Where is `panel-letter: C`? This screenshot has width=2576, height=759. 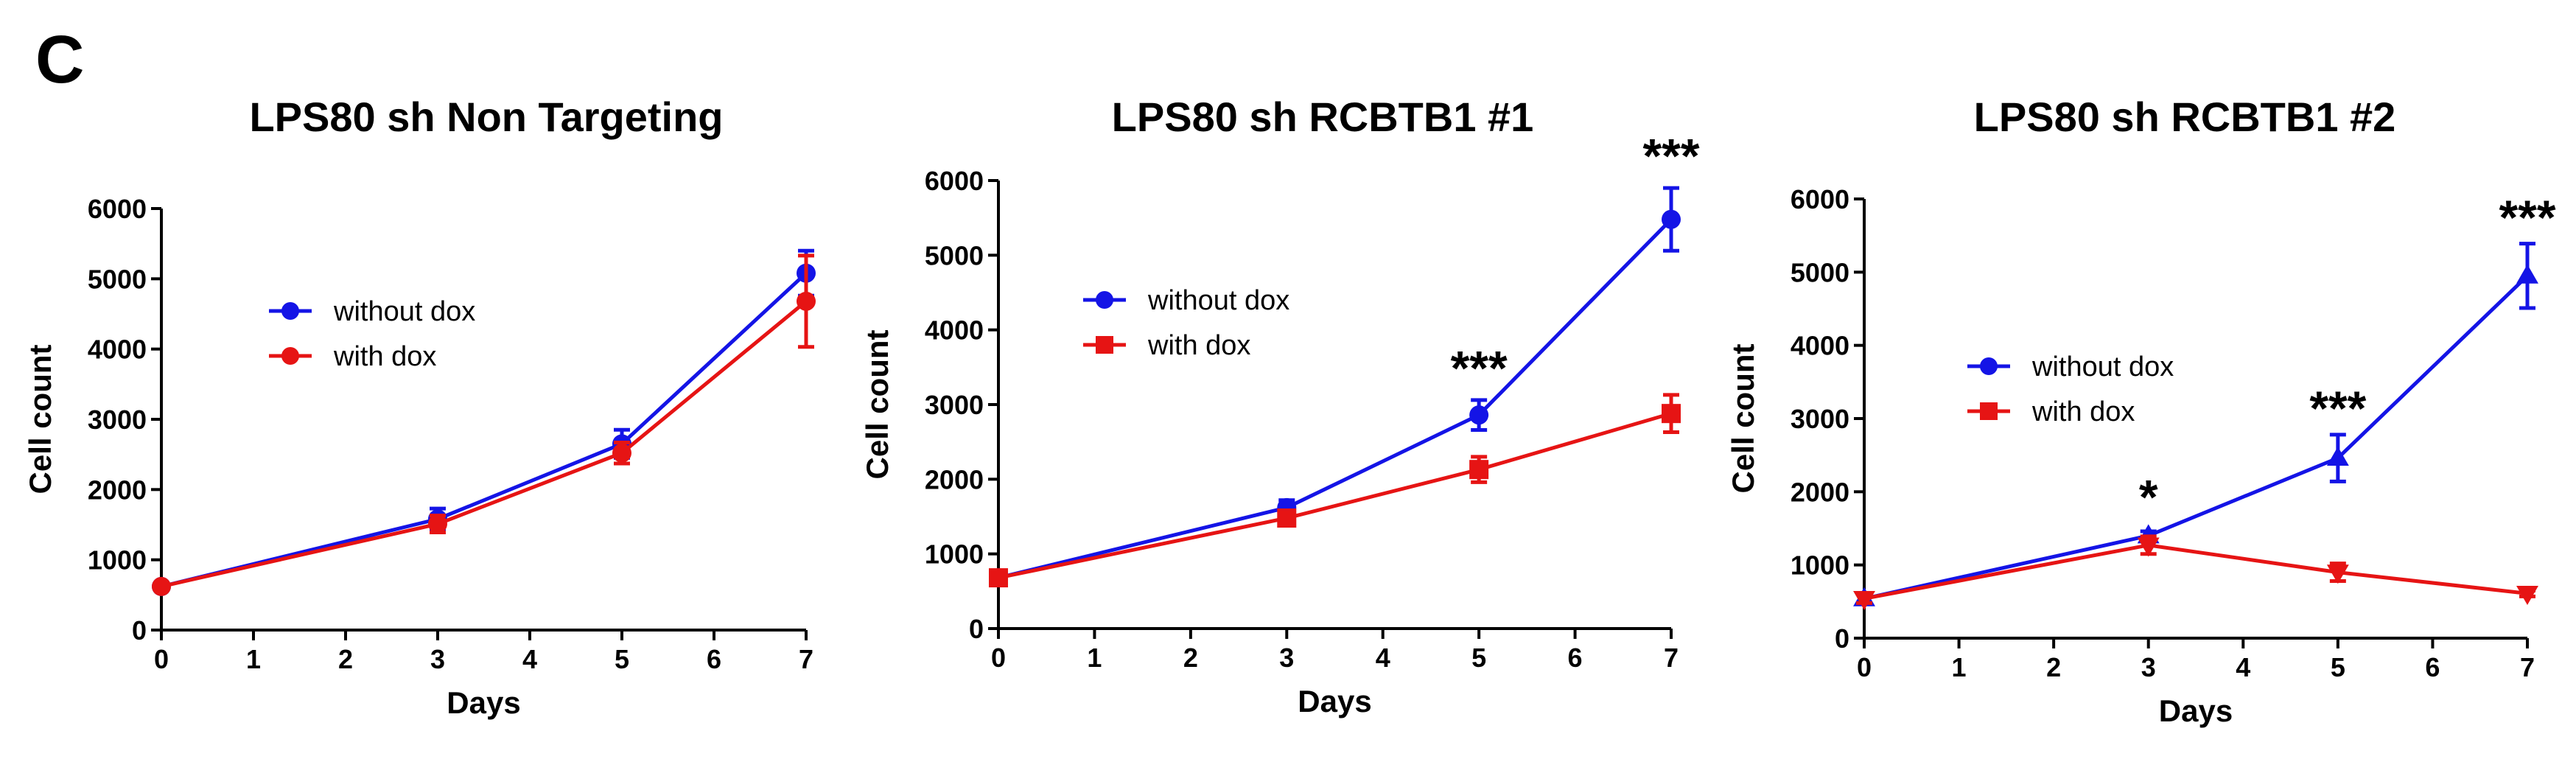 panel-letter: C is located at coordinates (59, 59).